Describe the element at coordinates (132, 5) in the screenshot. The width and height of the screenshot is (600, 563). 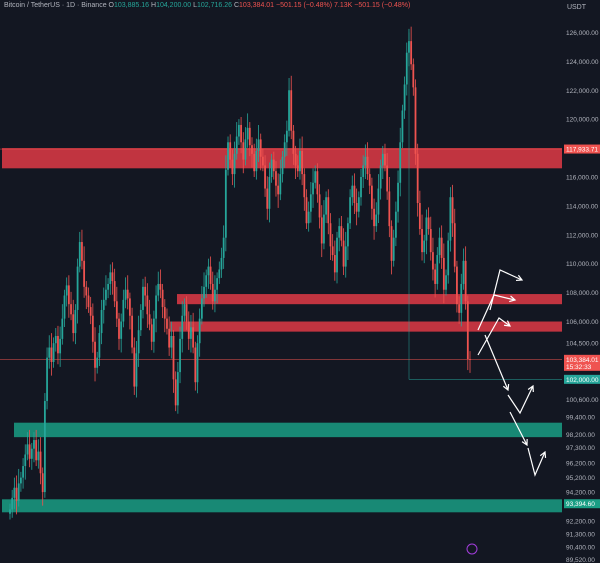
I see `legend-open-value: 103,885.16` at that location.